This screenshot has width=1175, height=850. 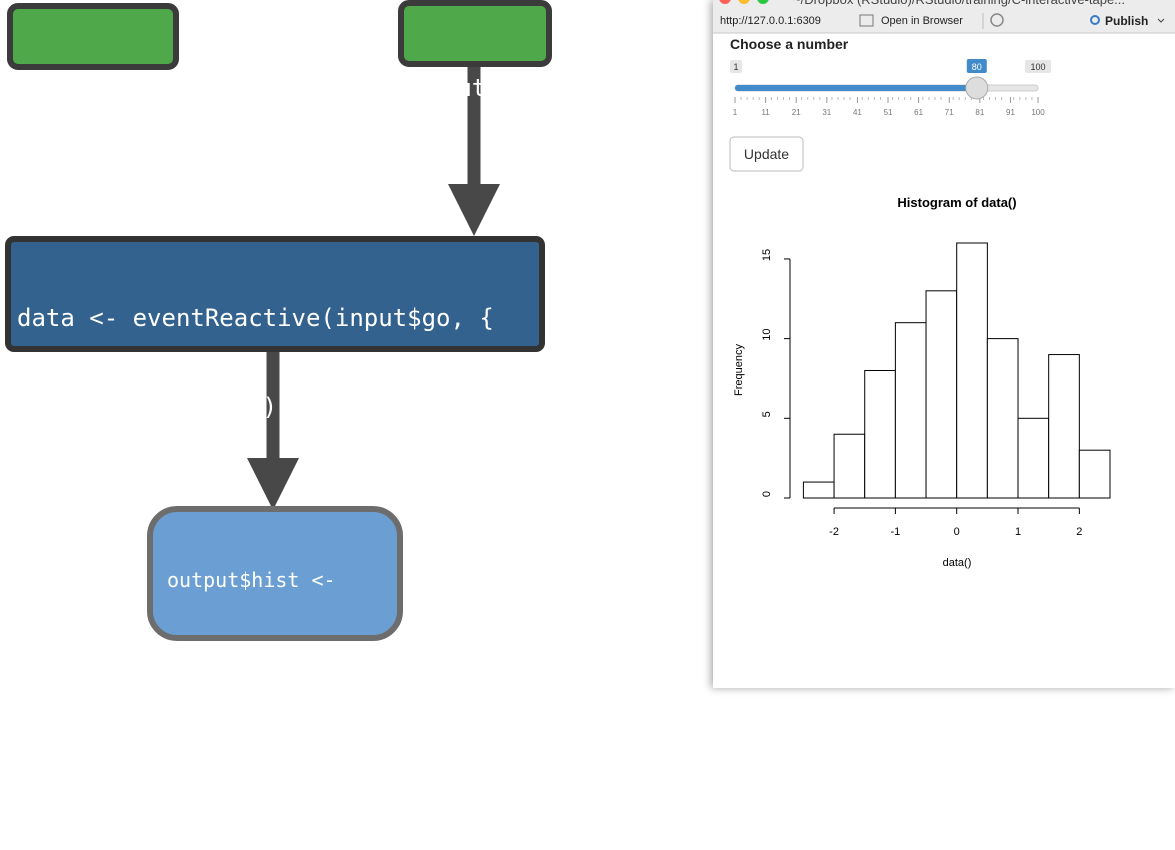 What do you see at coordinates (949, 112) in the screenshot?
I see `slider-tick-label: 71` at bounding box center [949, 112].